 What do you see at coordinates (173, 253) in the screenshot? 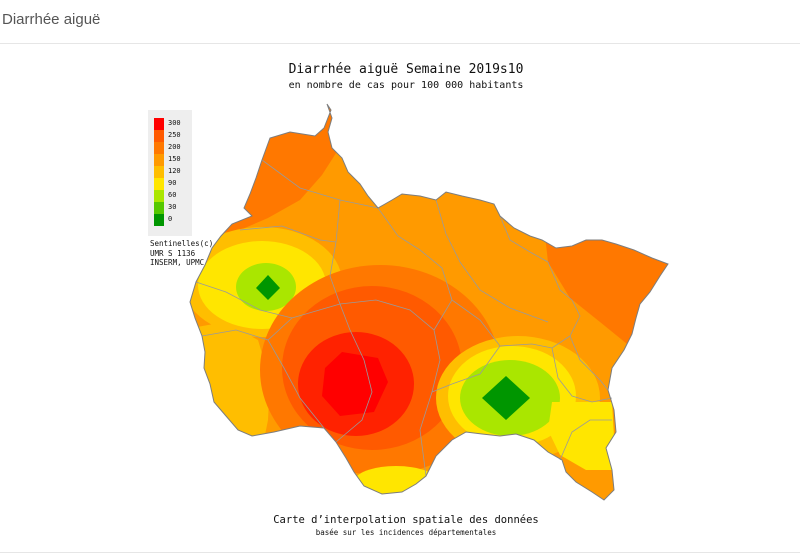
I see `credit-line: UMR S 1136` at bounding box center [173, 253].